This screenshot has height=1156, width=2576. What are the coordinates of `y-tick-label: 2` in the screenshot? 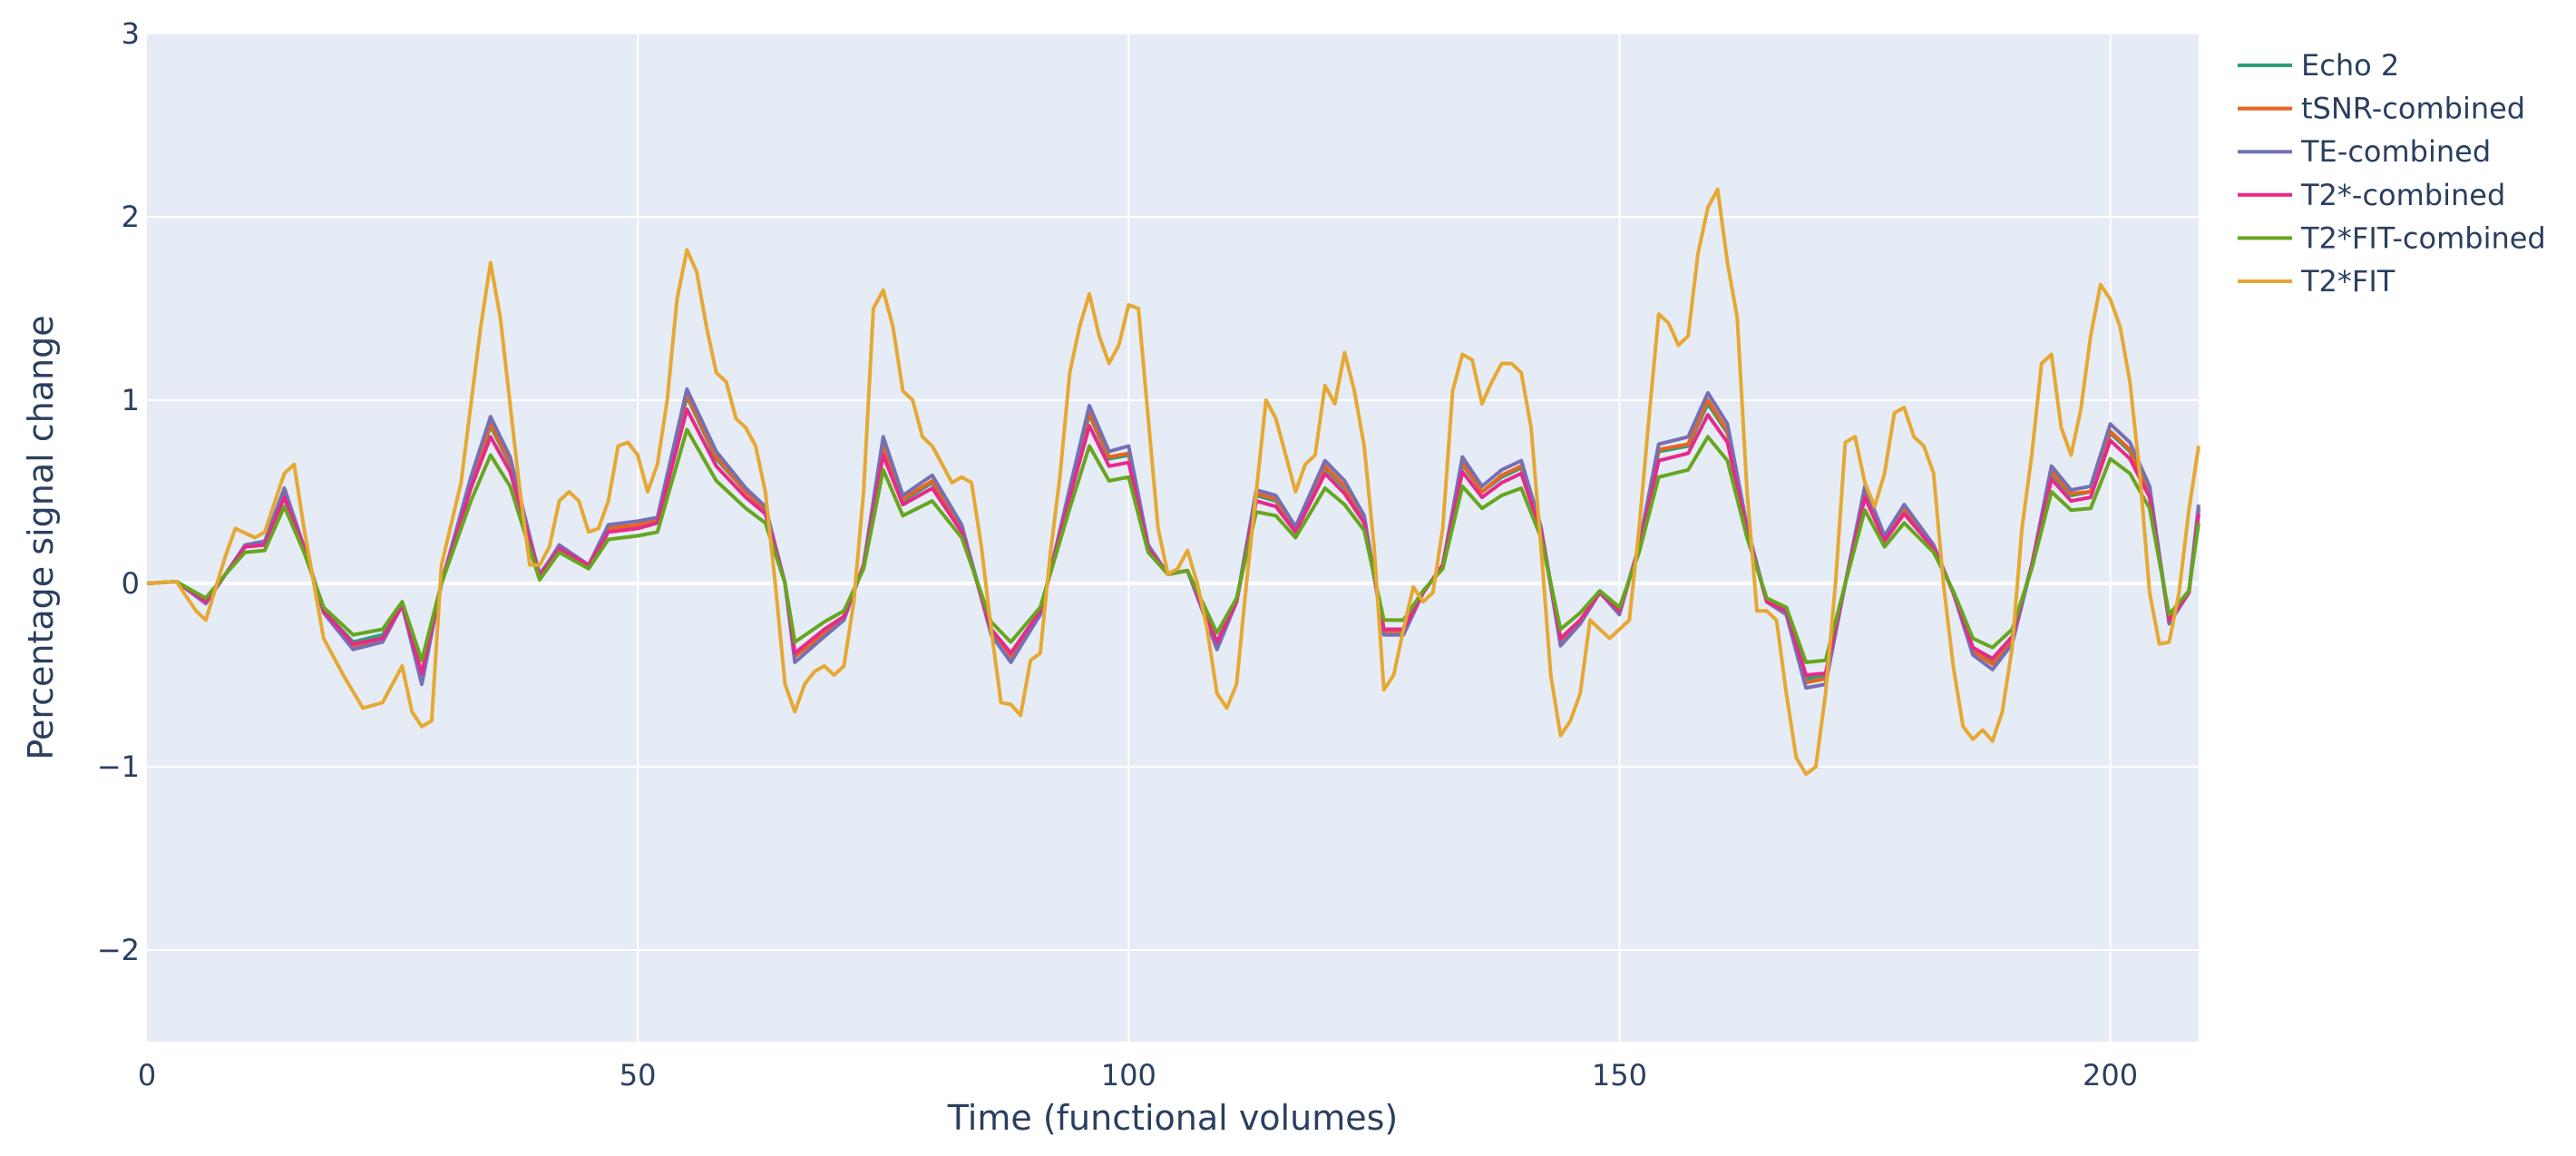 It's located at (131, 217).